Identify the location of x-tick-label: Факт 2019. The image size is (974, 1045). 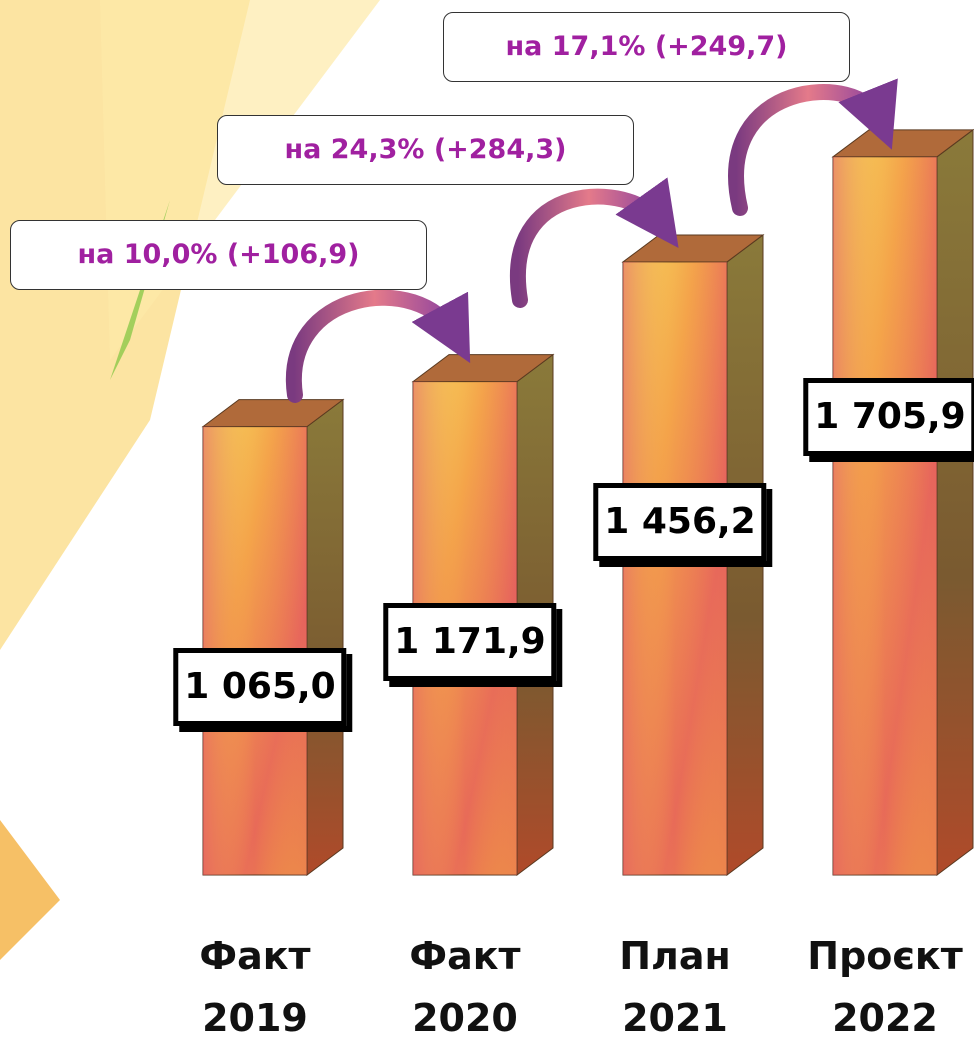
(255, 987).